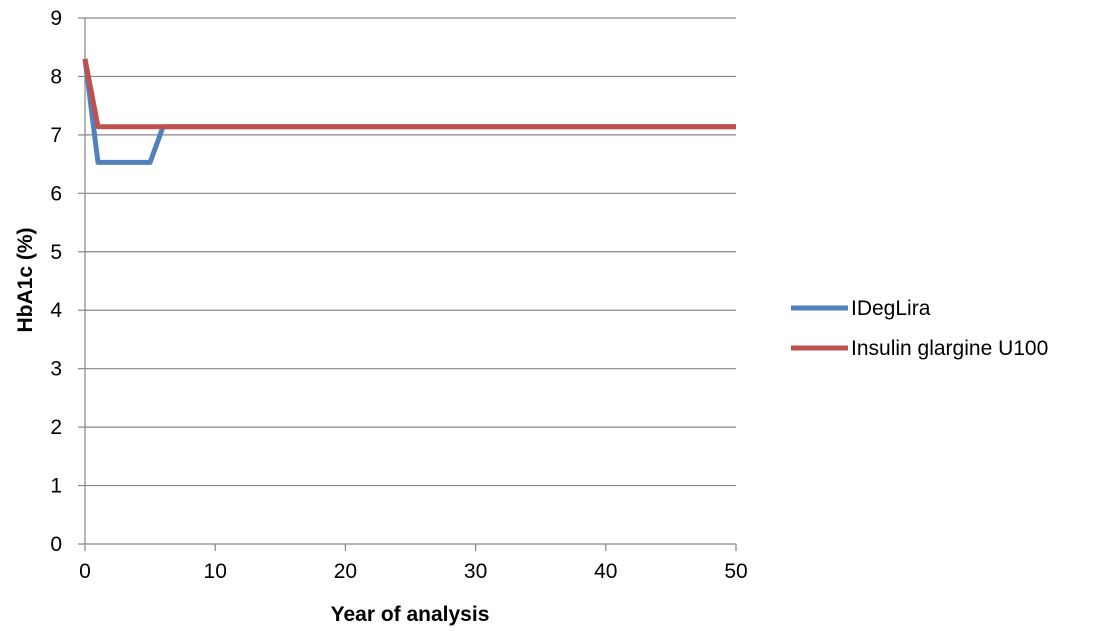  What do you see at coordinates (56, 76) in the screenshot?
I see `y-tick-label: 8` at bounding box center [56, 76].